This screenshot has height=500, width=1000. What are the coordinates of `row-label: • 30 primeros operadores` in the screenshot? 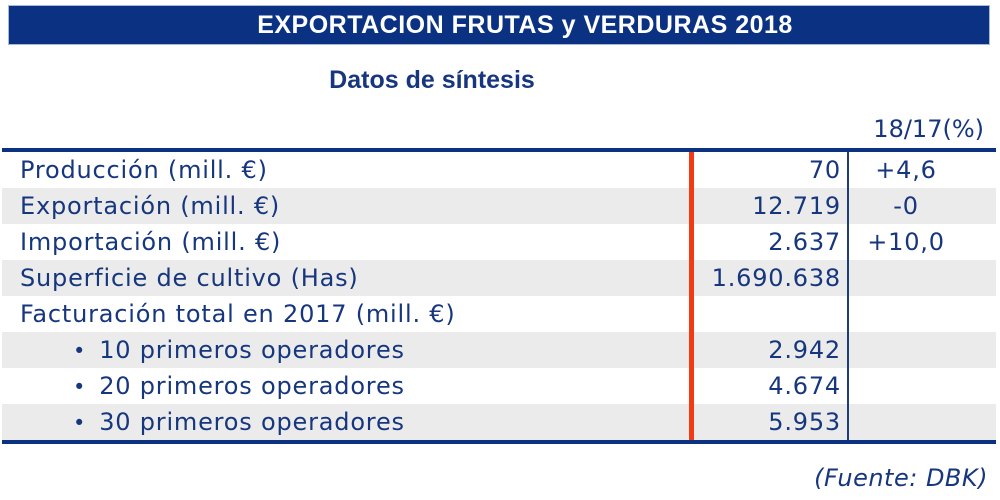 It's located at (348, 422).